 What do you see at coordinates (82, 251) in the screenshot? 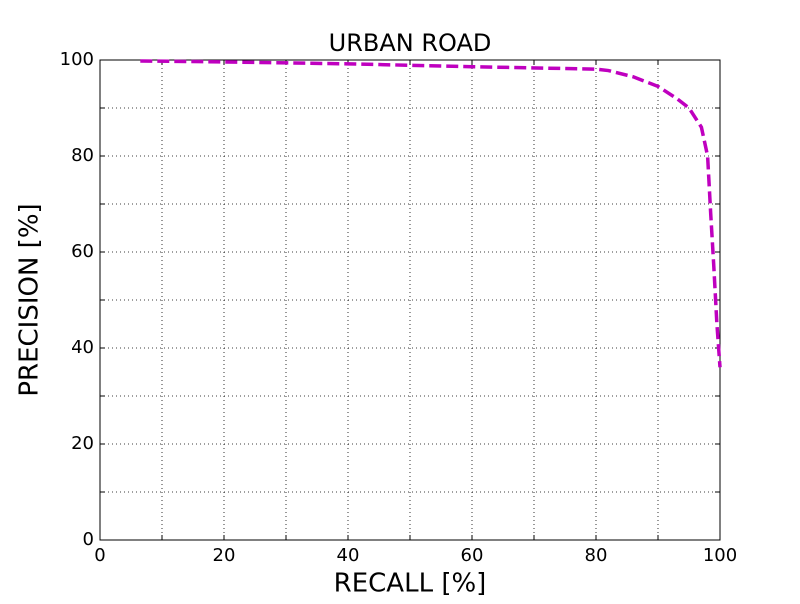
I see `y-tick-label: 60` at bounding box center [82, 251].